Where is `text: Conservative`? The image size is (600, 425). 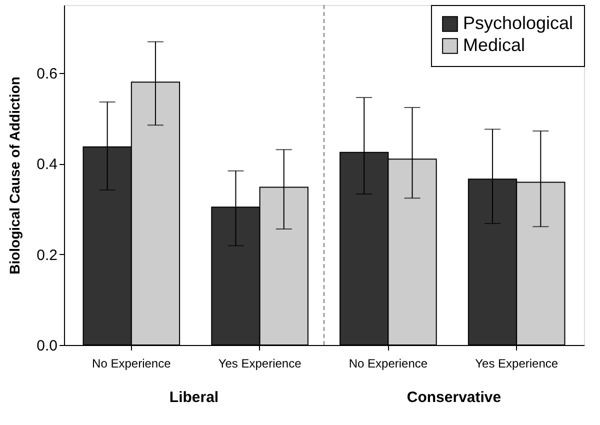
text: Conservative is located at coordinates (454, 397).